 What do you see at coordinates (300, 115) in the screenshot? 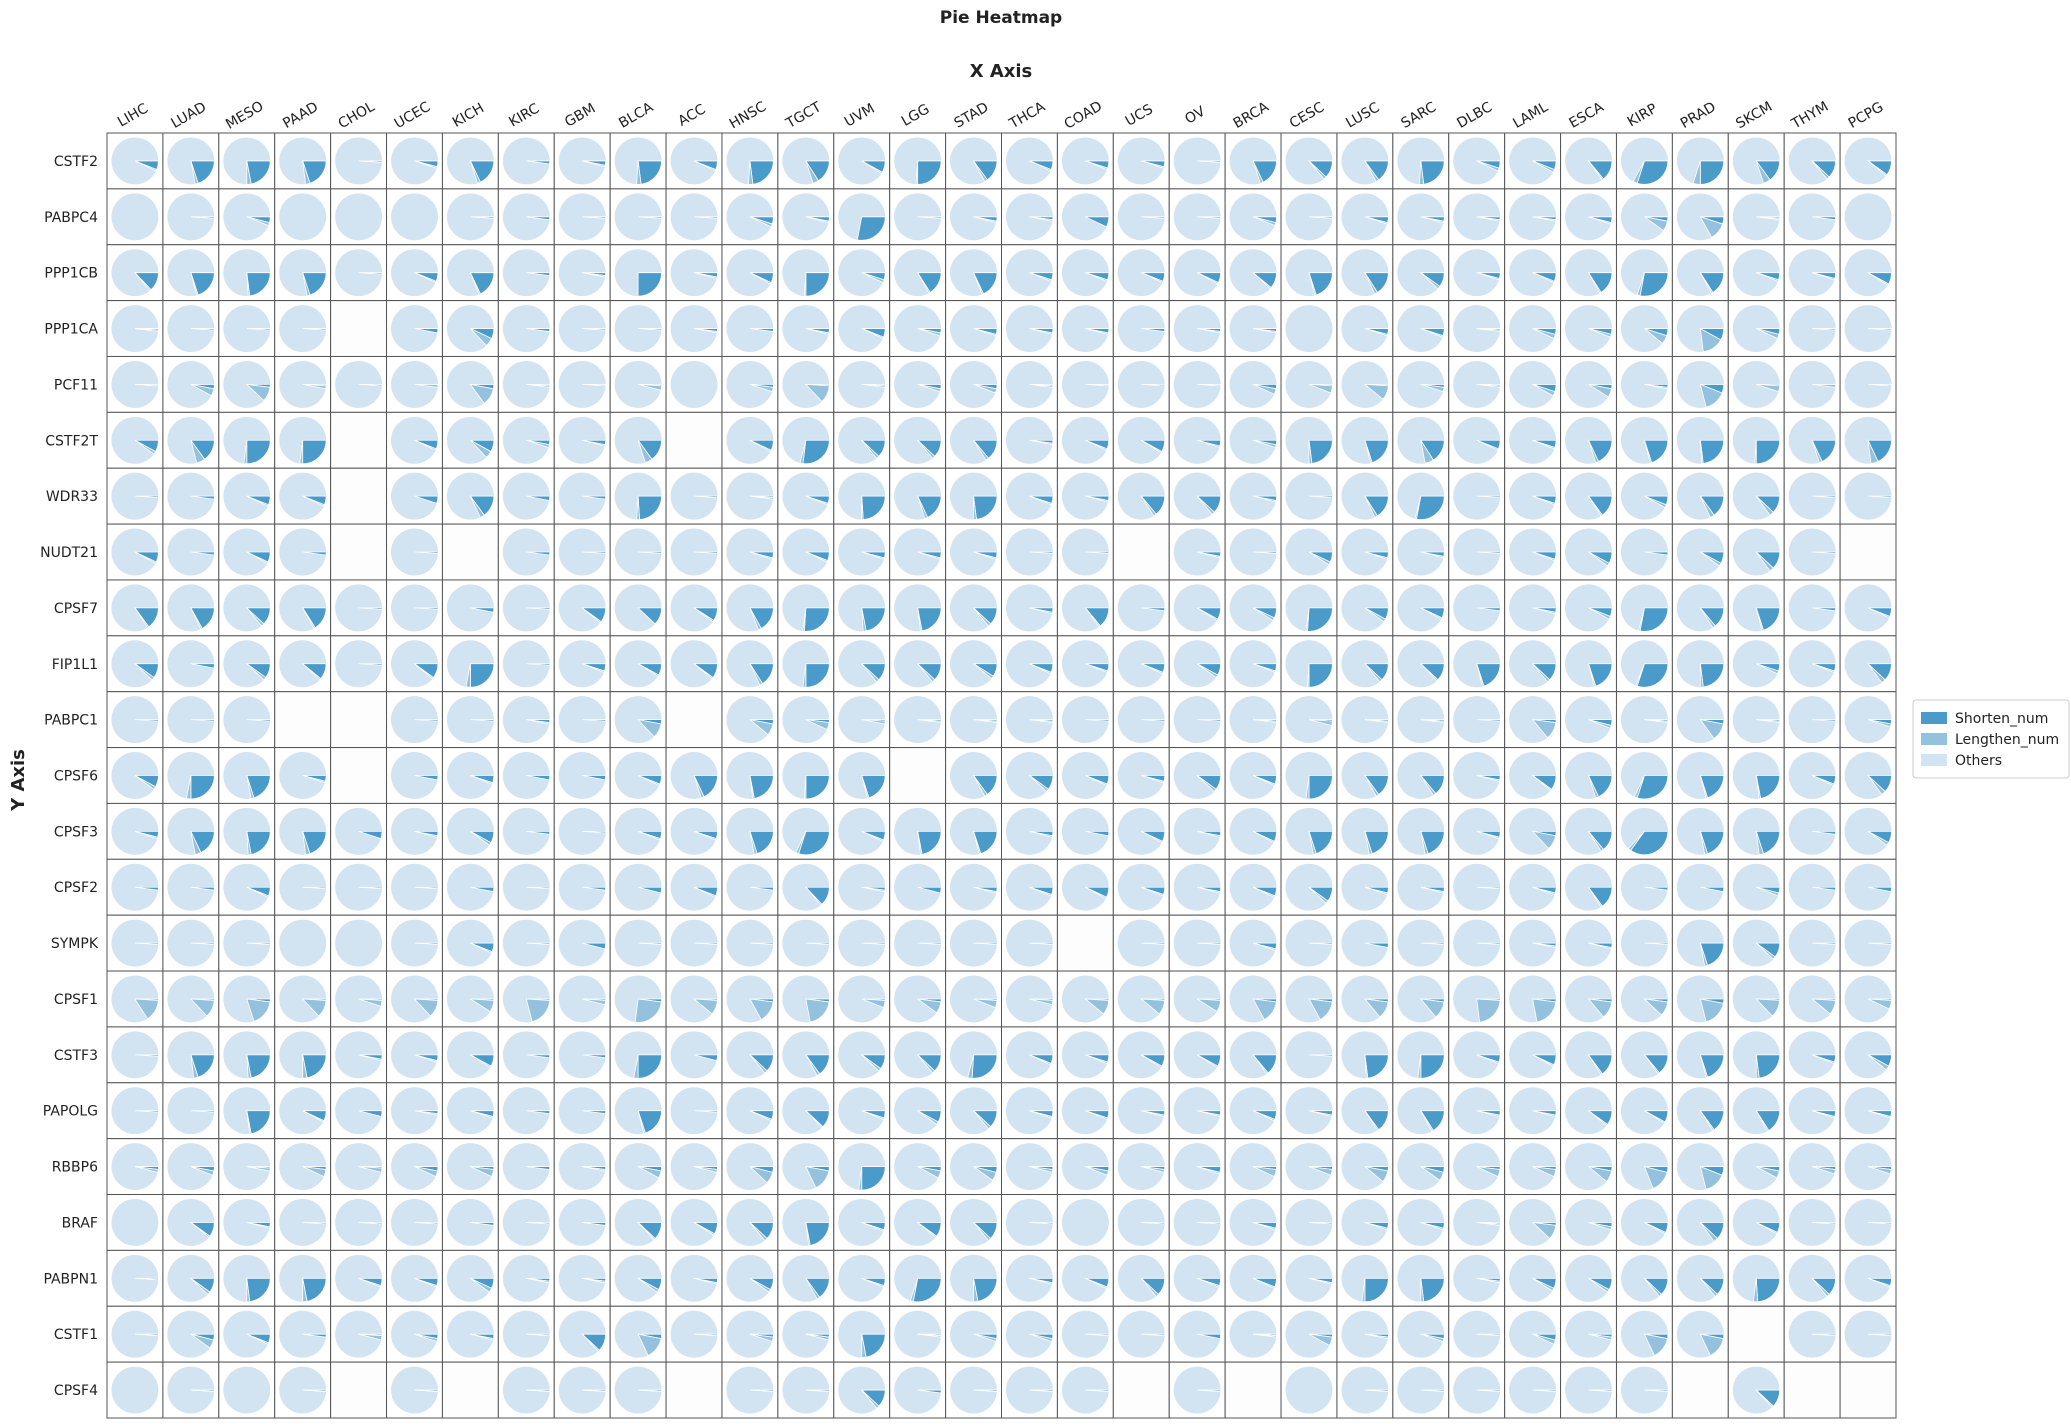
I see `x-tick-label: PAAD` at bounding box center [300, 115].